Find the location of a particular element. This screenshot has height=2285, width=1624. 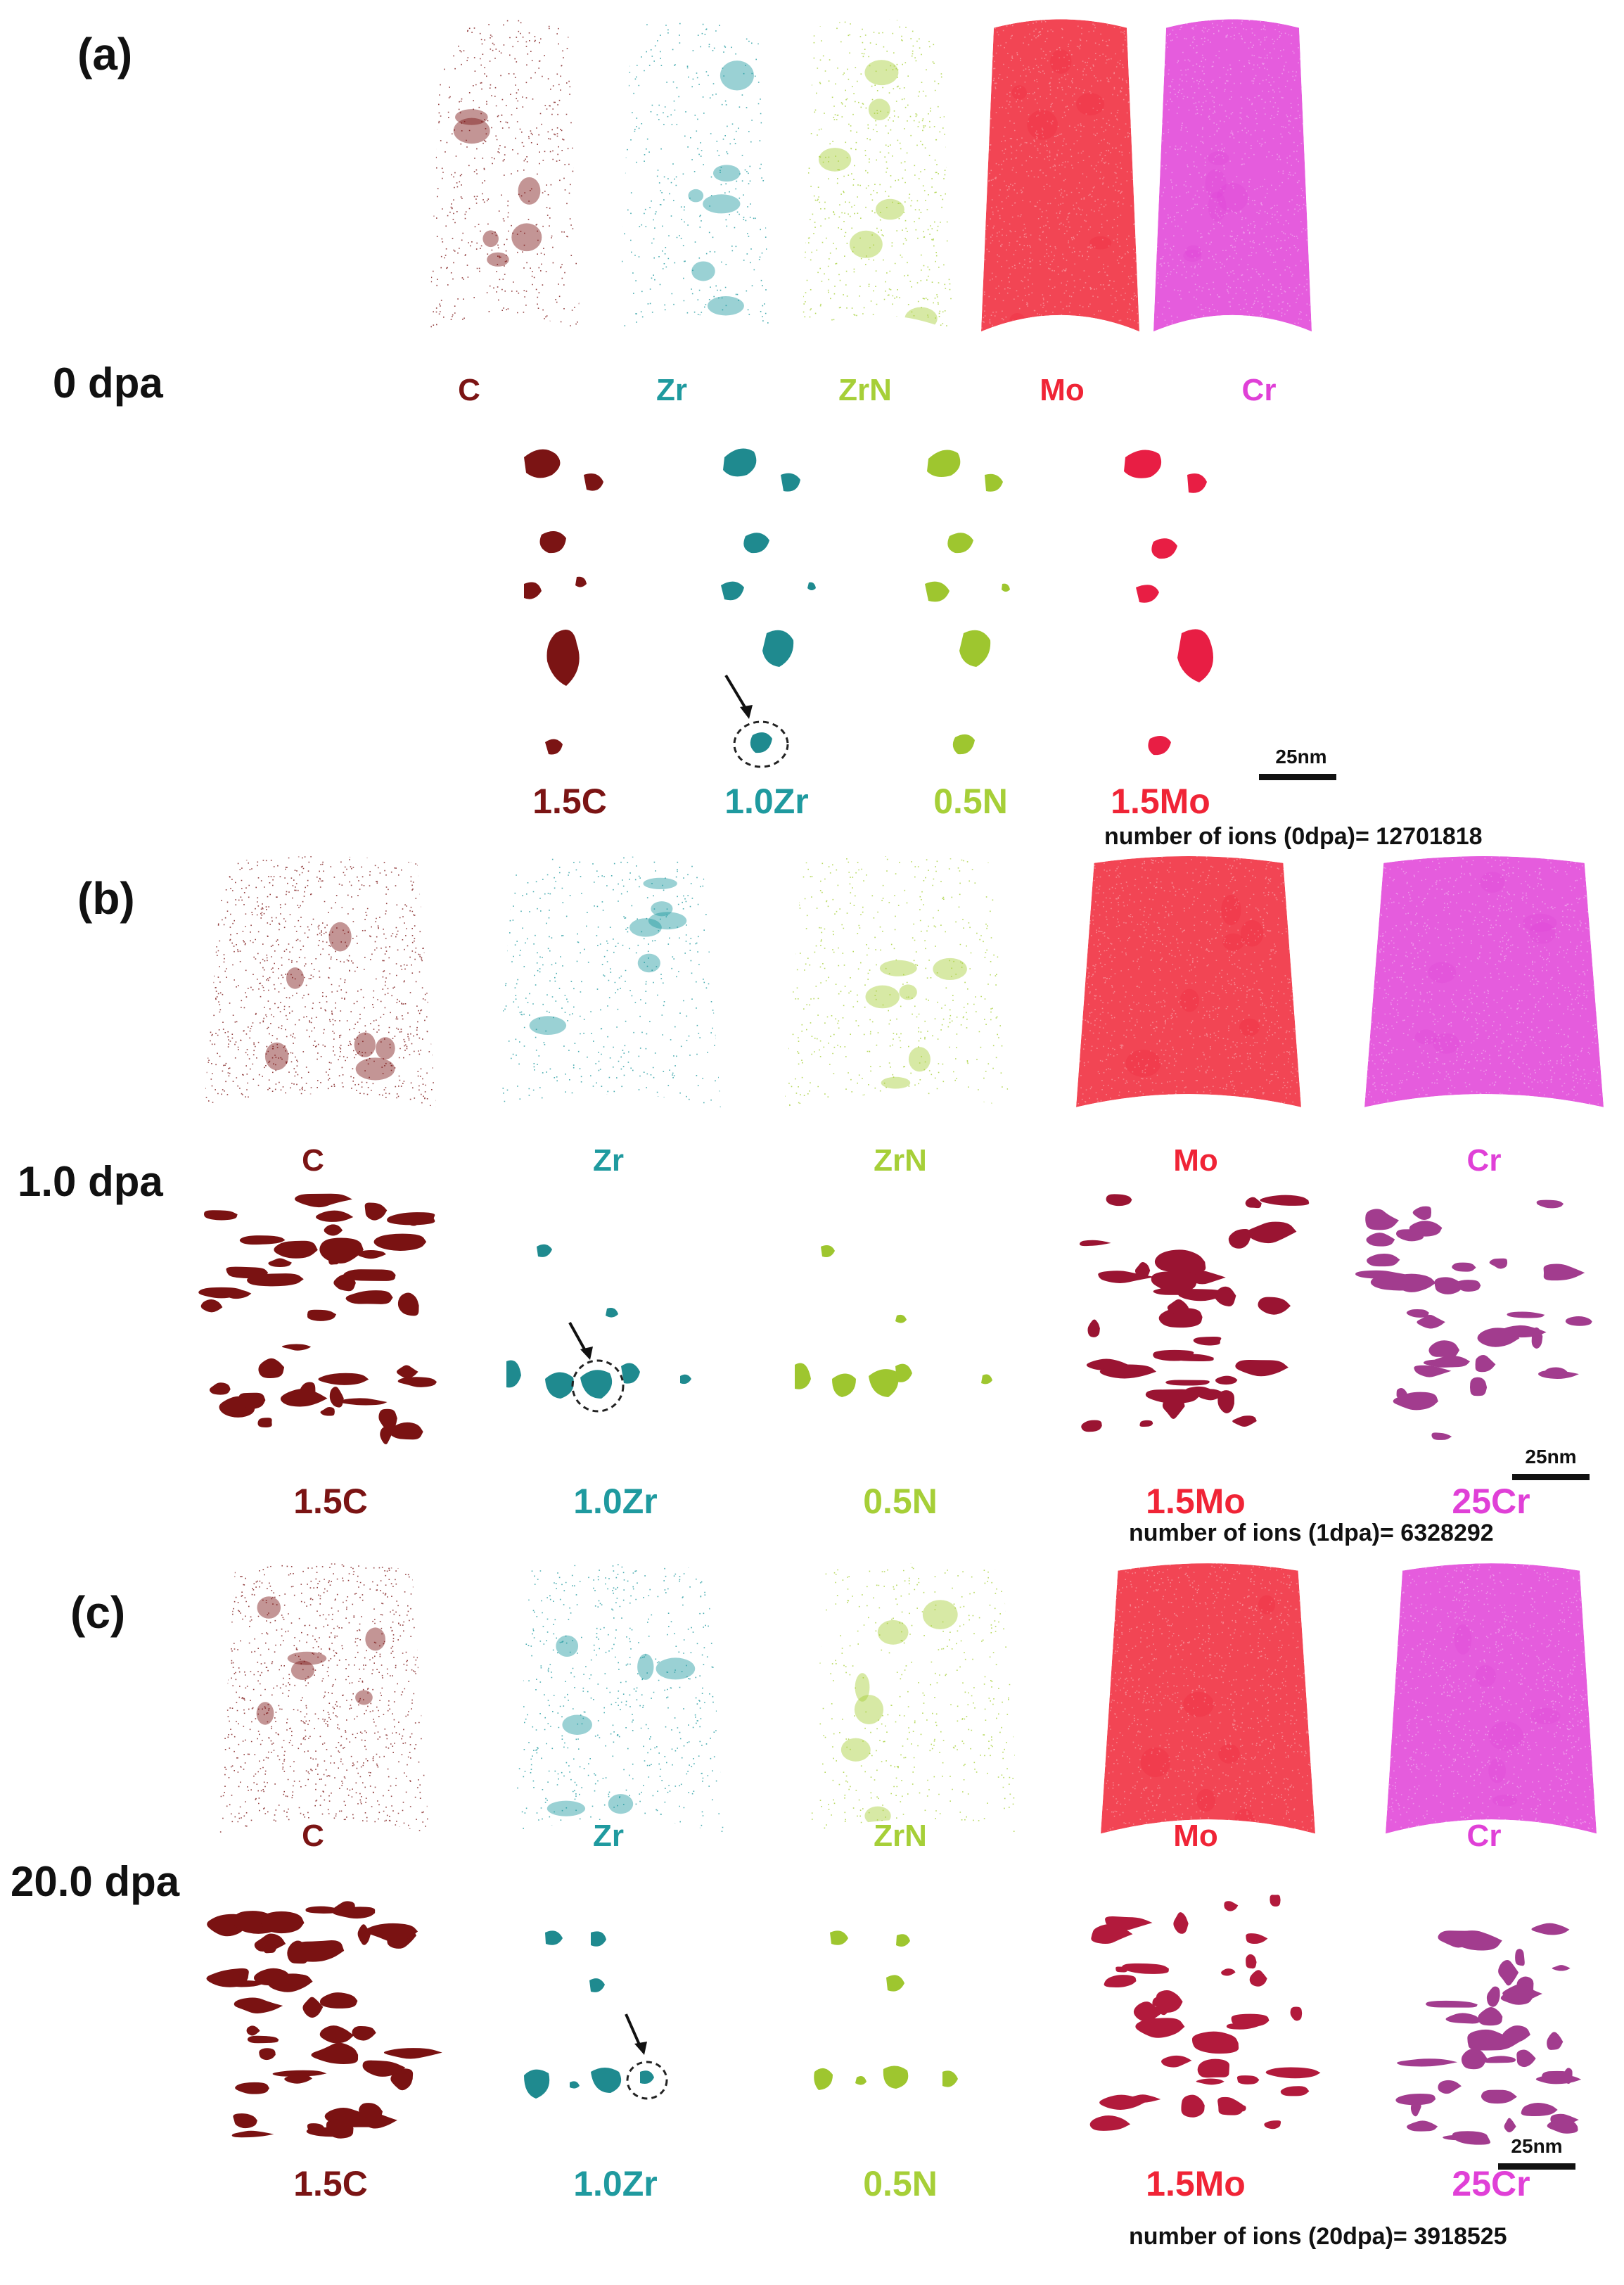

panel-c-label-Mo: Mo is located at coordinates (1195, 1836).